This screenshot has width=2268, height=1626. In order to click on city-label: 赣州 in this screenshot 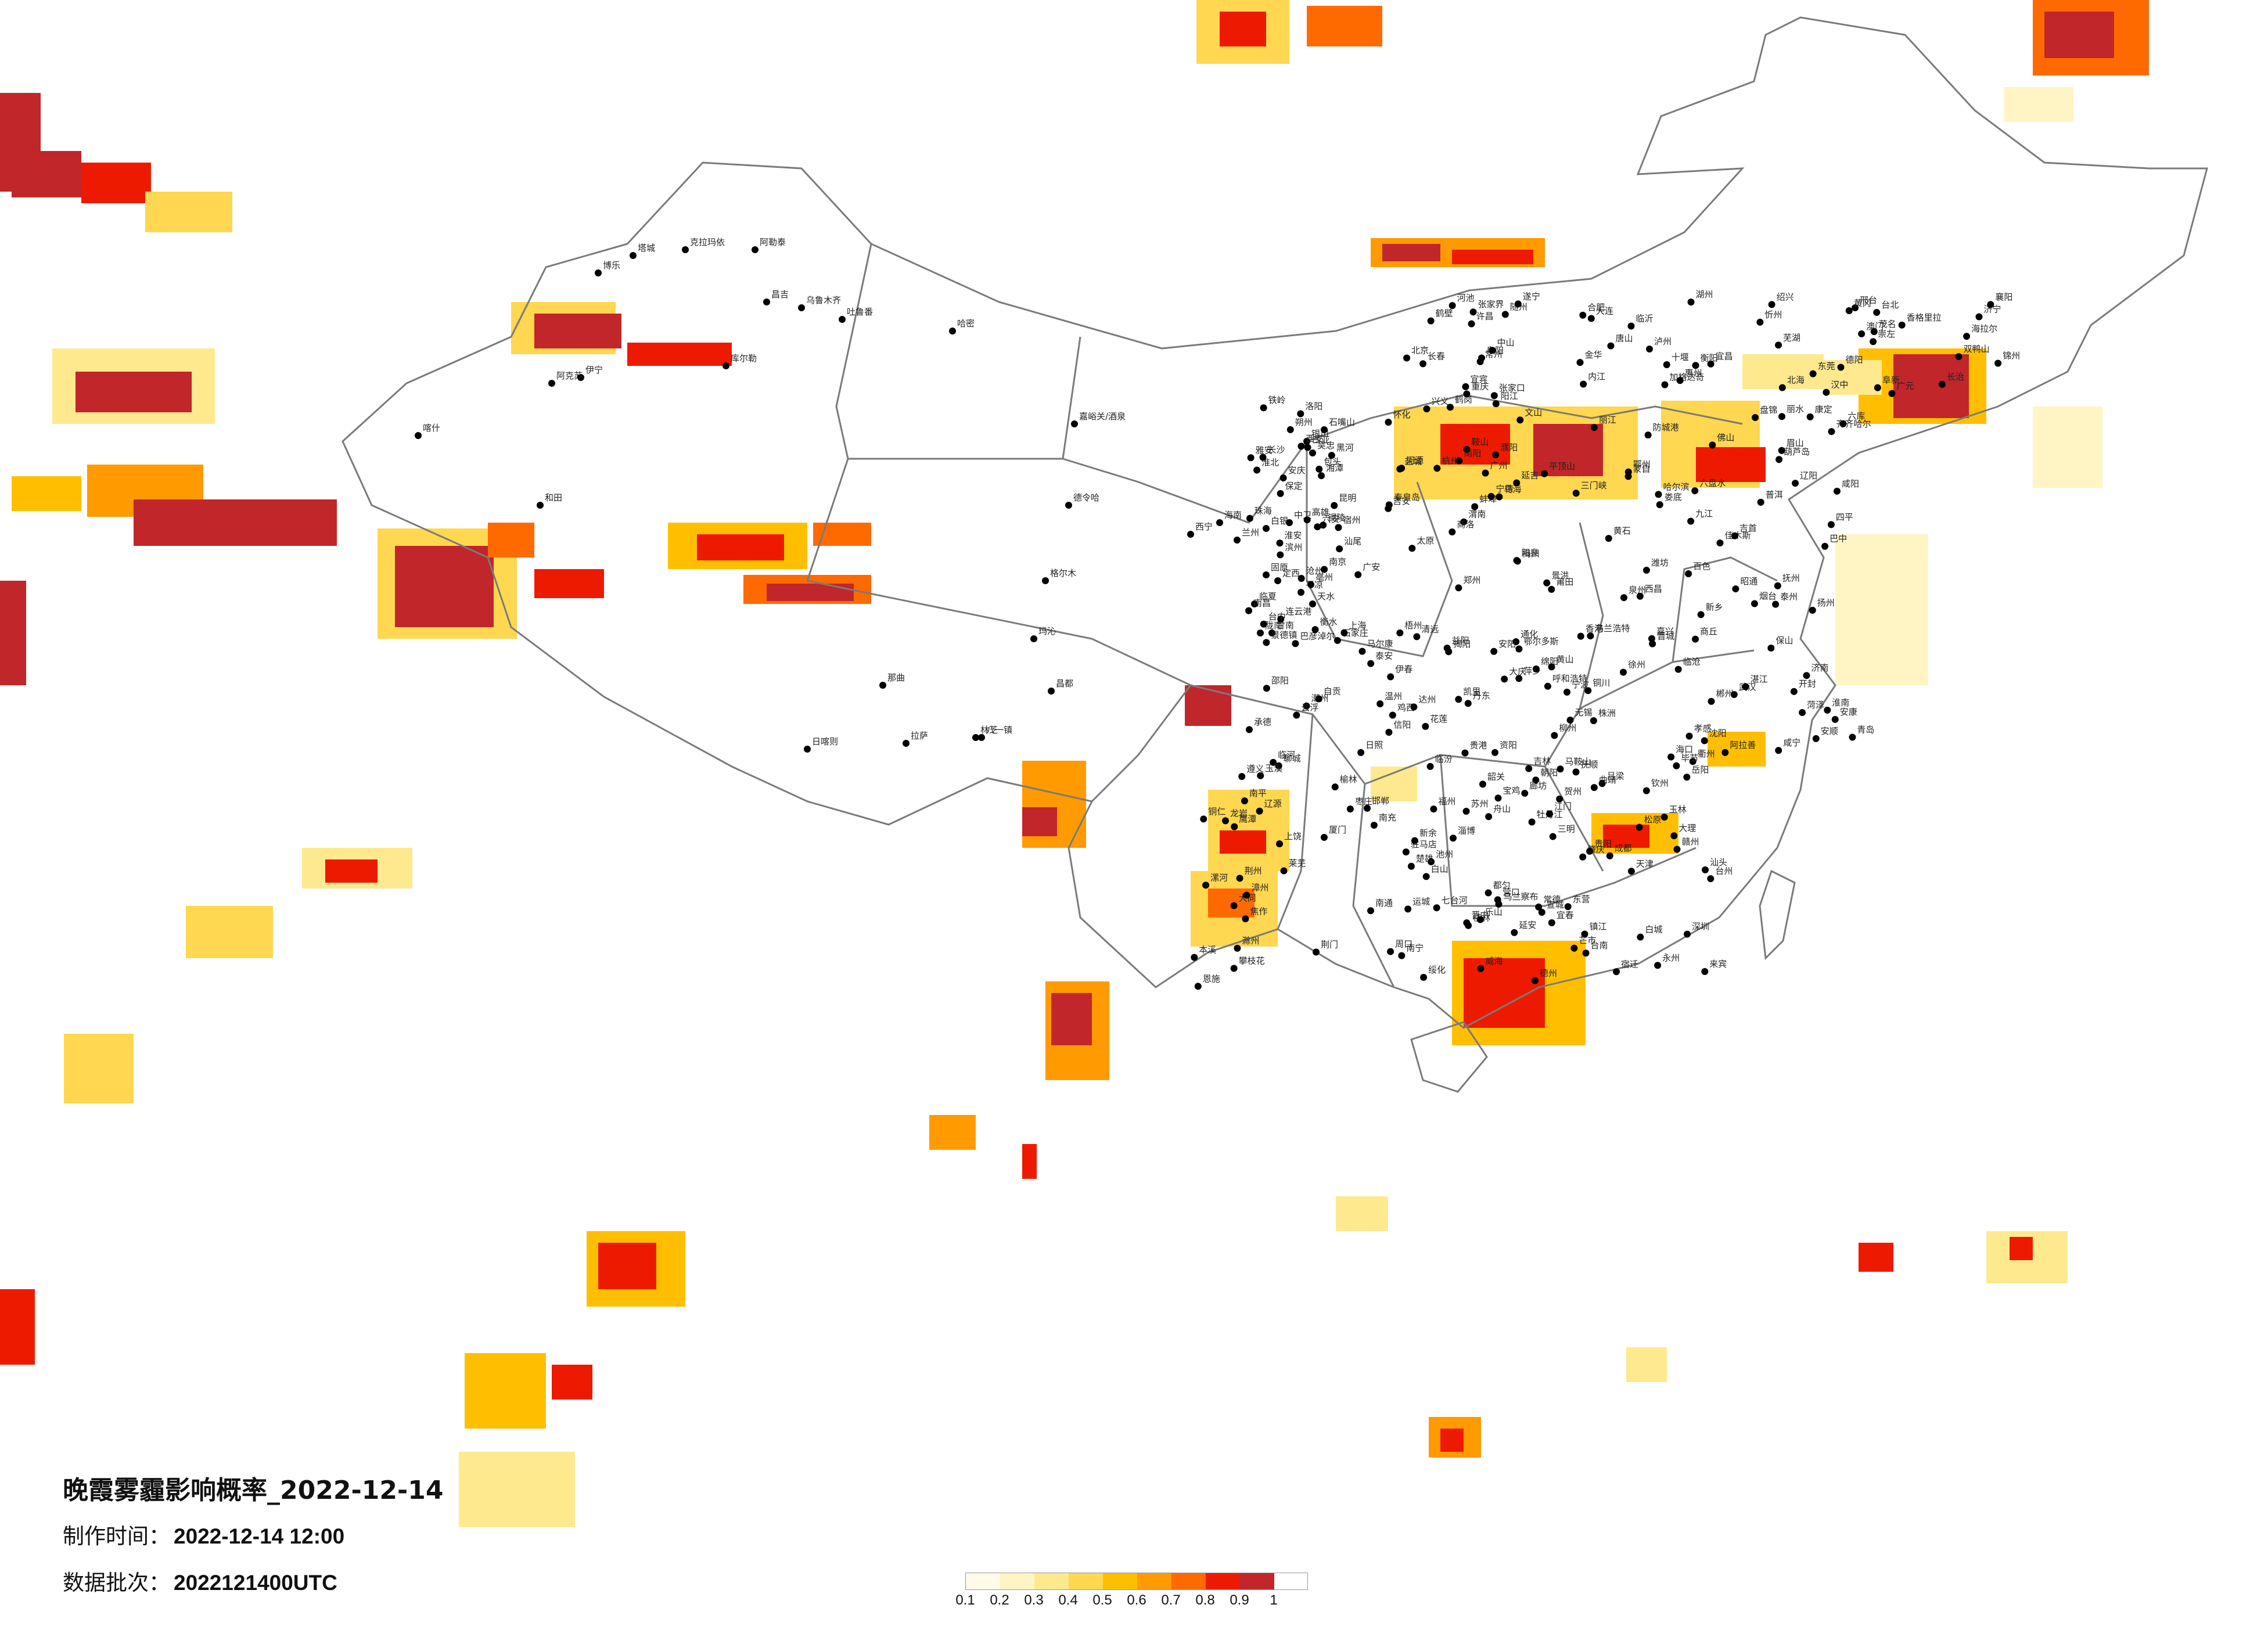, I will do `click(1690, 842)`.